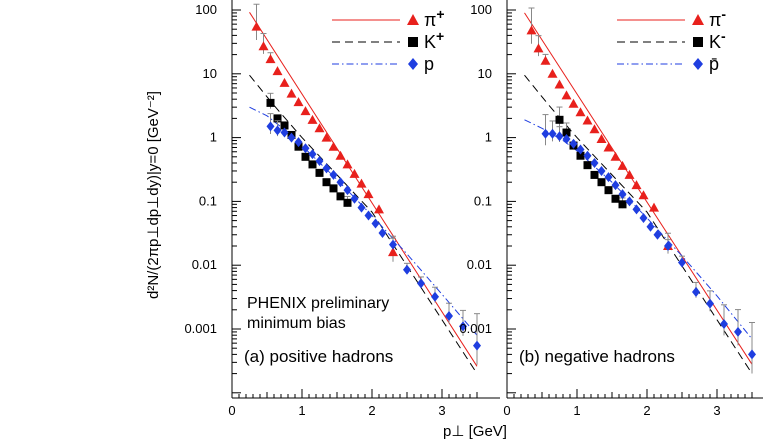  What do you see at coordinates (717, 18) in the screenshot?
I see `legend-label: π-` at bounding box center [717, 18].